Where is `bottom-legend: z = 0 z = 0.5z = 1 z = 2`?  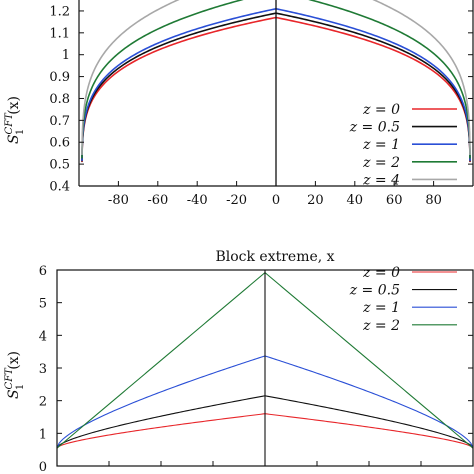
bottom-legend: z = 0 z = 0.5z = 1 z = 2 is located at coordinates (403, 299).